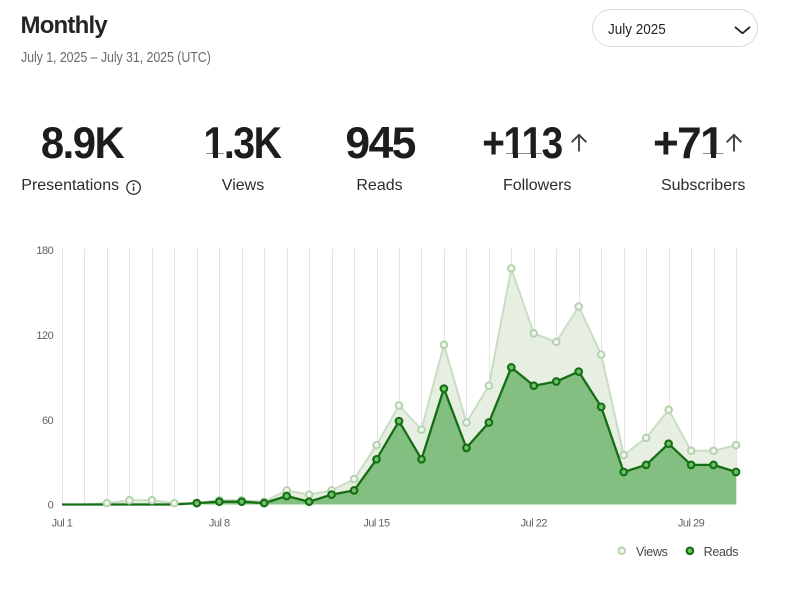  Describe the element at coordinates (62, 524) in the screenshot. I see `svg-text: Jul 1` at that location.